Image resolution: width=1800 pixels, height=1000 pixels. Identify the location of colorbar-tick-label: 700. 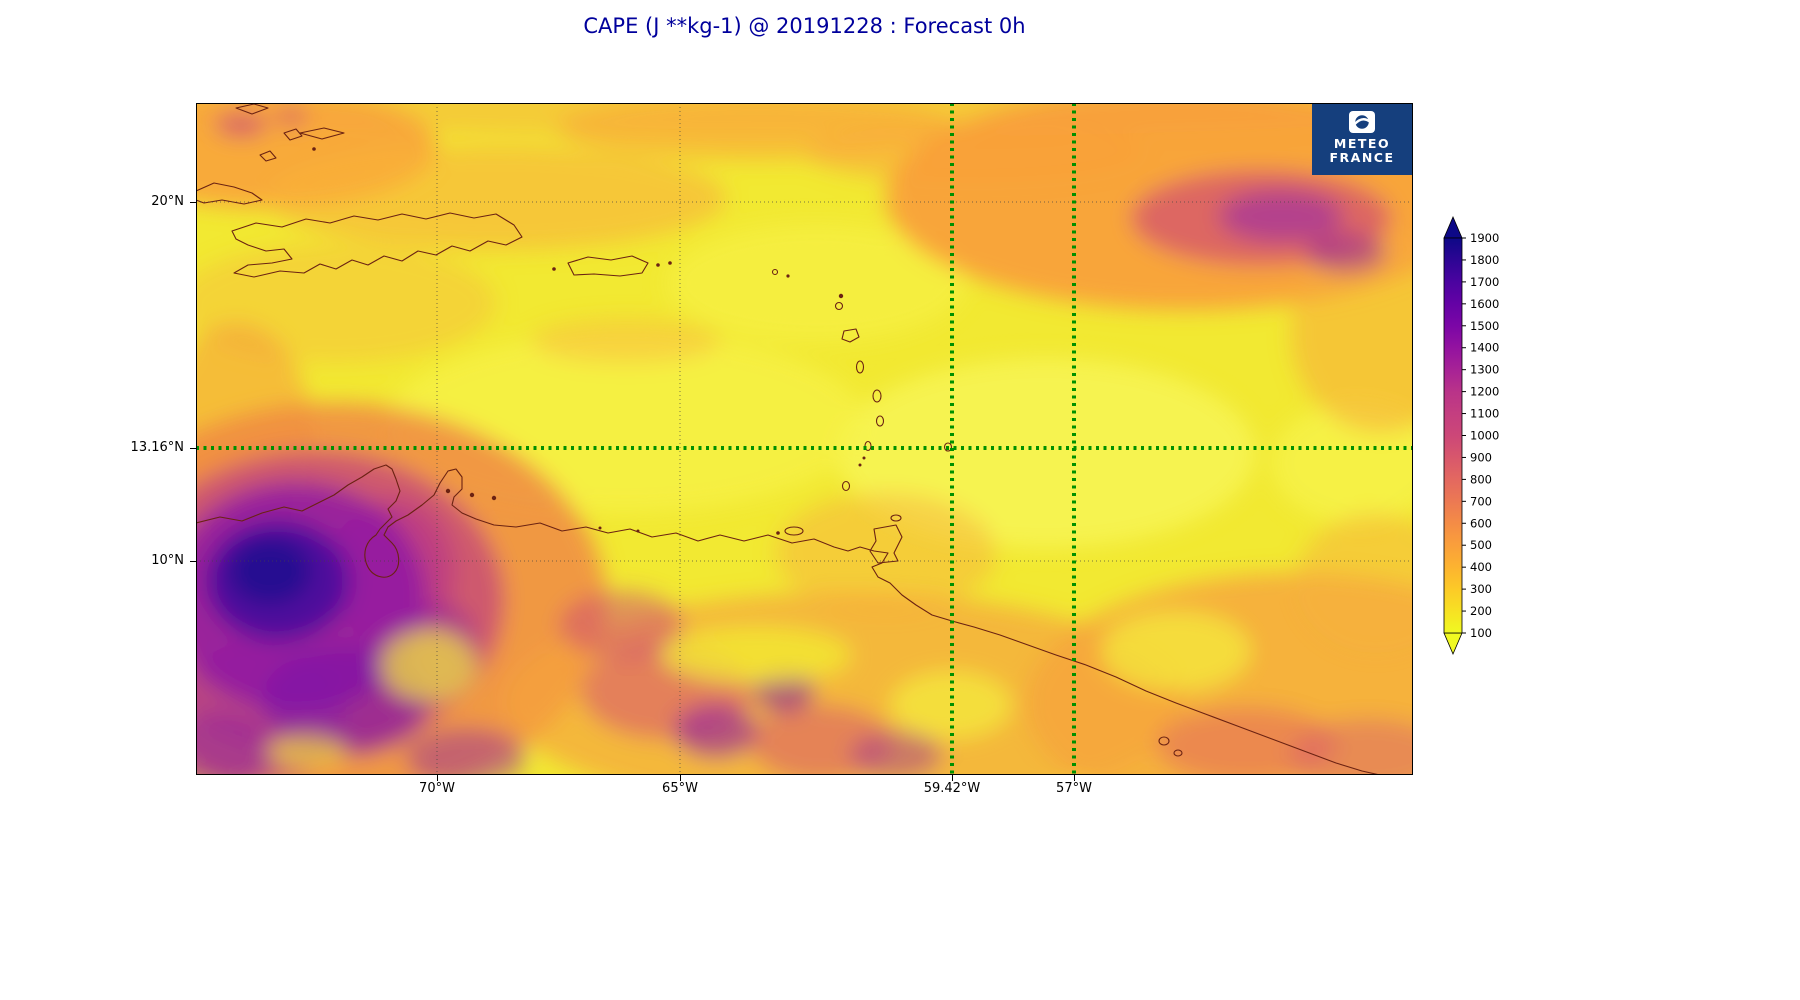
(1481, 501).